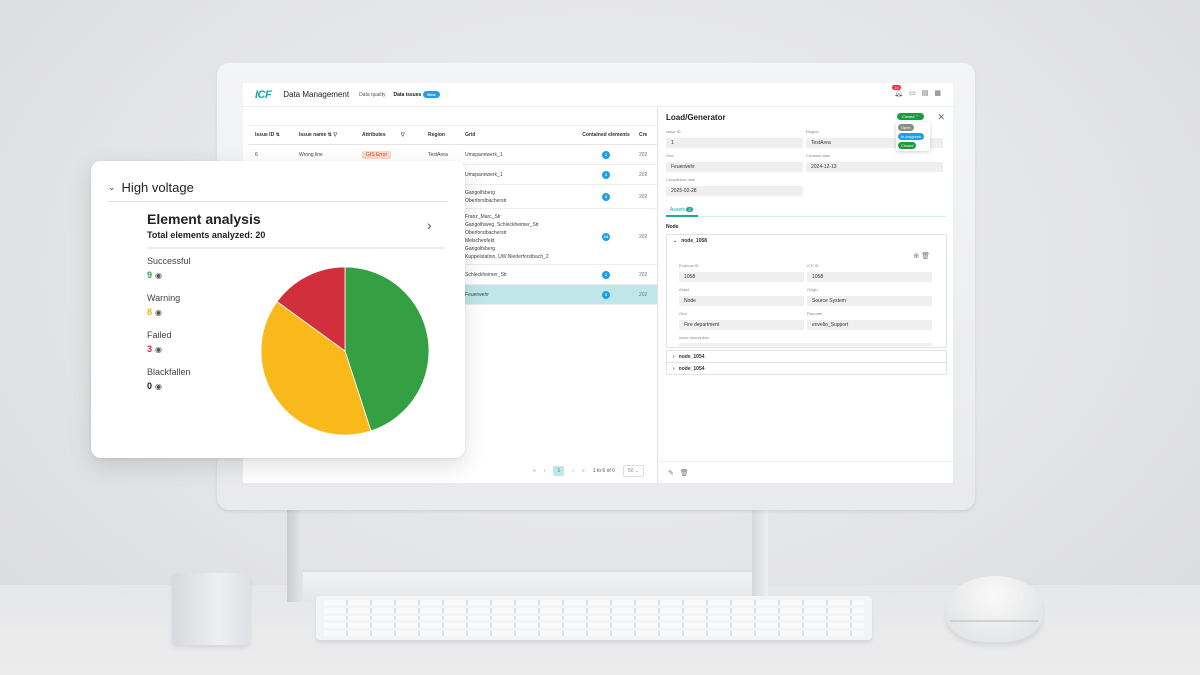 The width and height of the screenshot is (1200, 675). What do you see at coordinates (206, 235) in the screenshot?
I see `card-subtitle: Total elements analyzed: 20` at bounding box center [206, 235].